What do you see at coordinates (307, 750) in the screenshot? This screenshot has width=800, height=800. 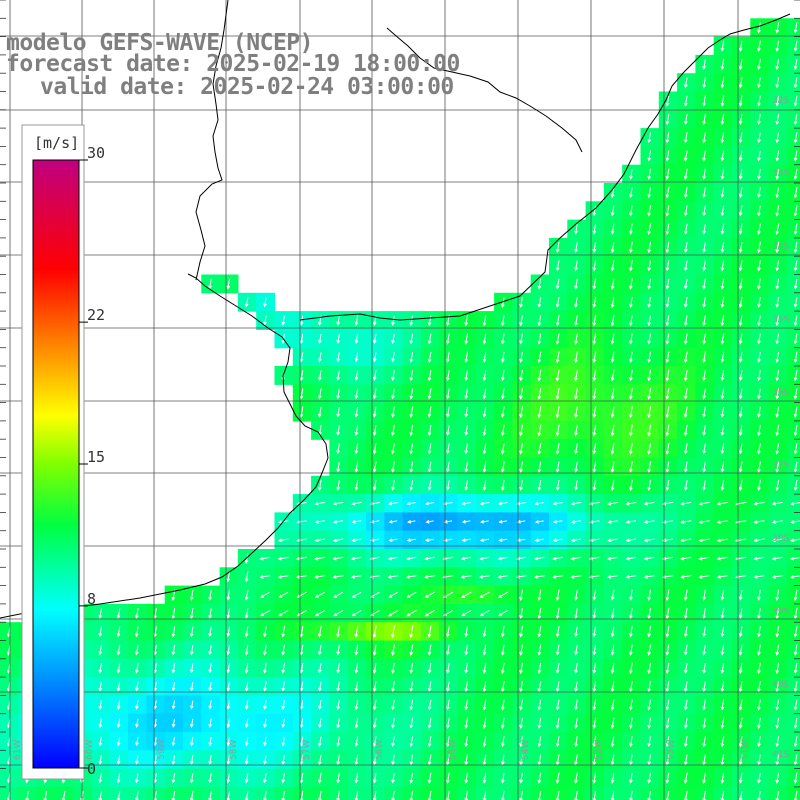 I see `longitude-label: 57W` at bounding box center [307, 750].